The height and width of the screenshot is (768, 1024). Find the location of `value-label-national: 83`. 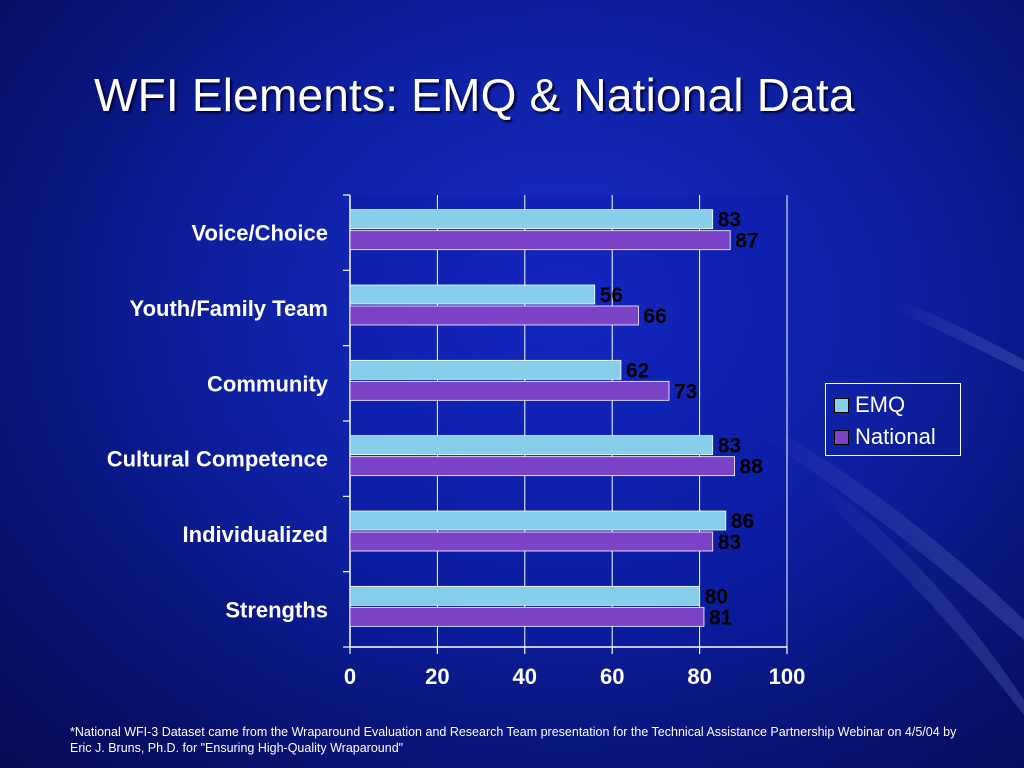

value-label-national: 83 is located at coordinates (729, 542).